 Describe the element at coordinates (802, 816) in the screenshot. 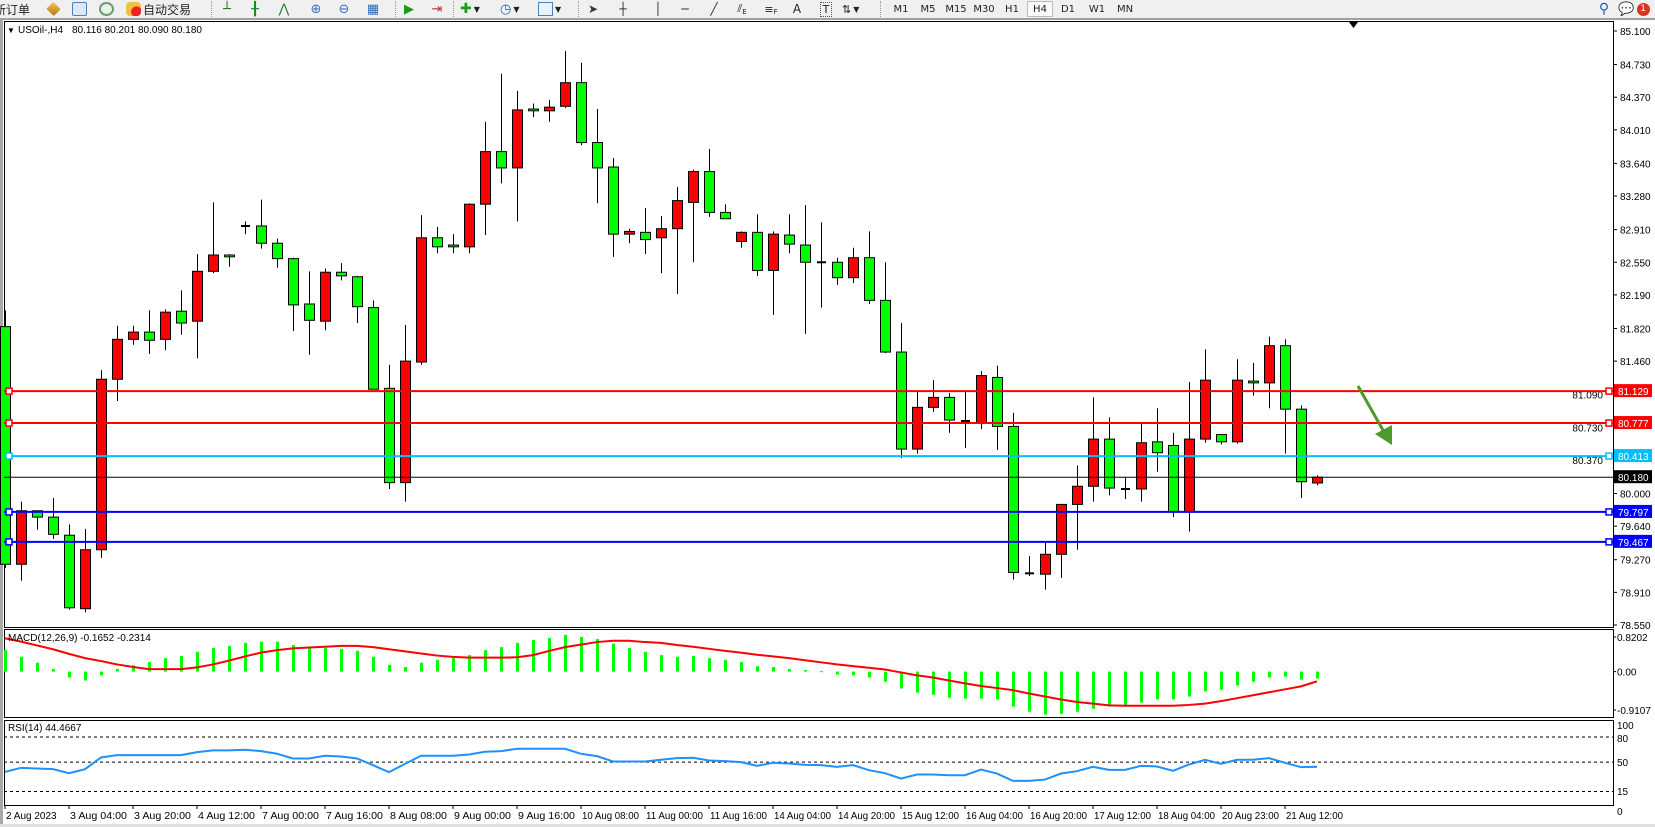

I see `time-tick-label: 14 Aug 04:00` at that location.